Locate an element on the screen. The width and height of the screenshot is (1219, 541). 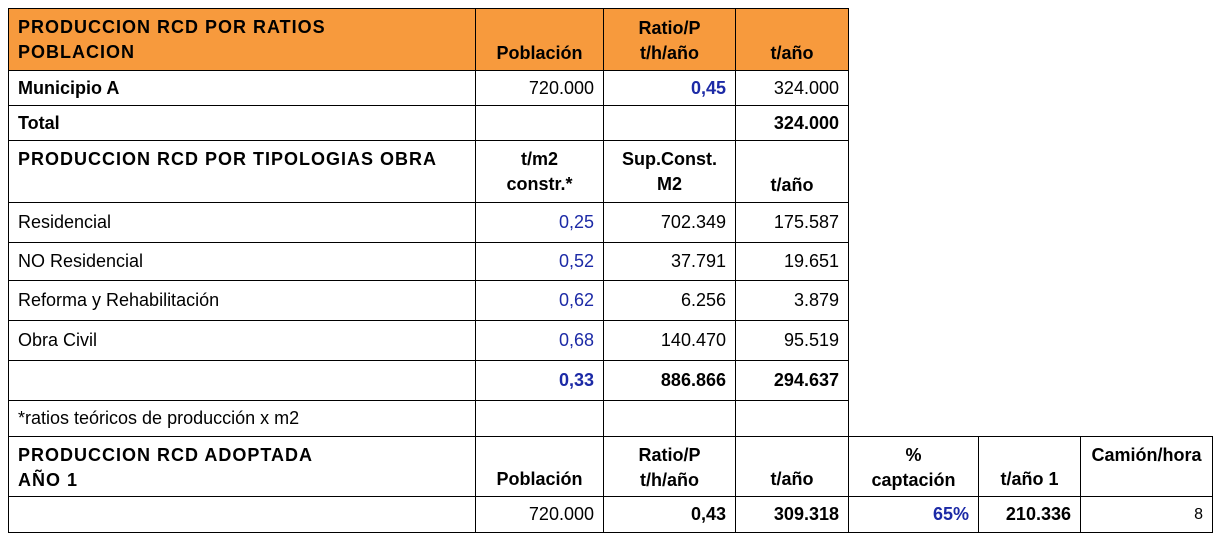
row-s2-total-sup: 886.866 is located at coordinates (669, 380).